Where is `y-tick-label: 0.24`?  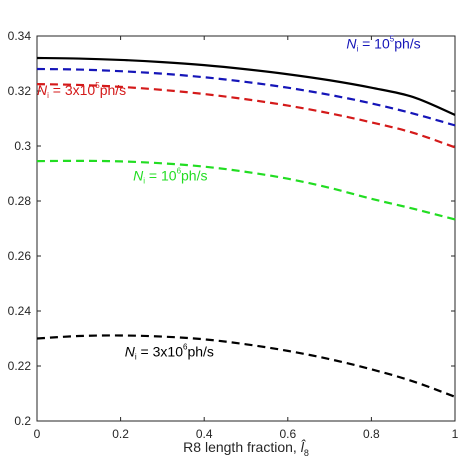 y-tick-label: 0.24 is located at coordinates (20, 311).